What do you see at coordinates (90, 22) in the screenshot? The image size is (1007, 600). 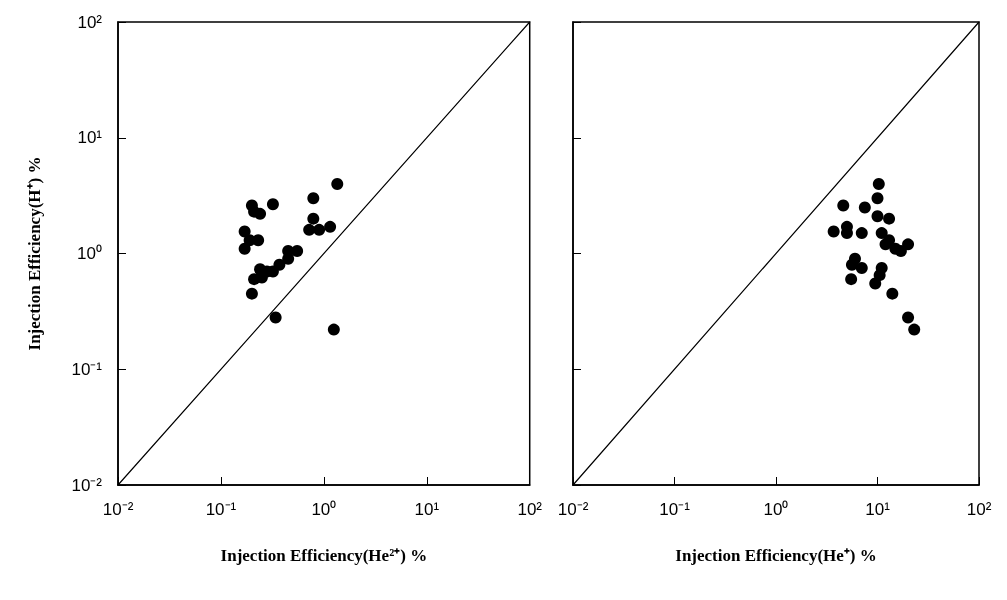 I see `y-tick-label: 10²` at bounding box center [90, 22].